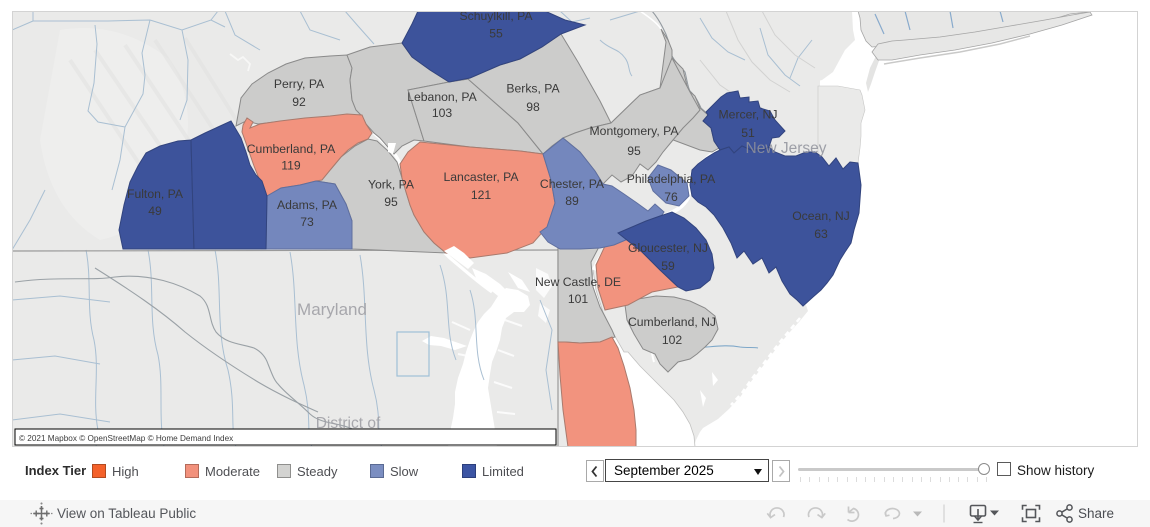 The width and height of the screenshot is (1150, 527). Describe the element at coordinates (299, 102) in the screenshot. I see `svg-text: 92` at that location.